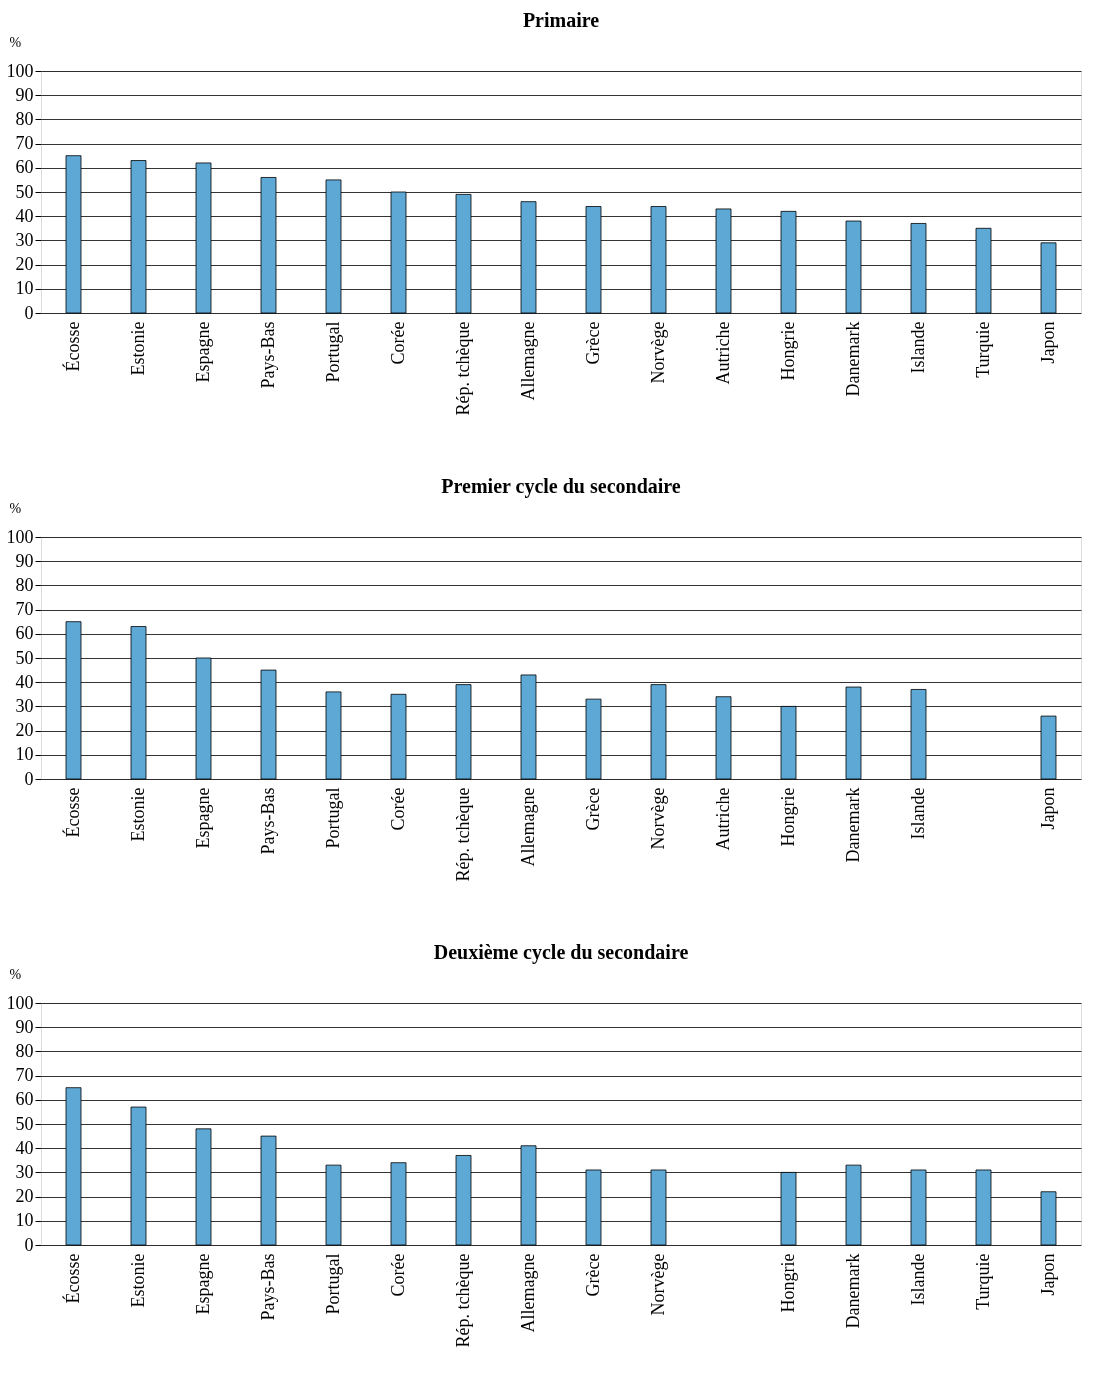 The image size is (1105, 1395). I want to click on chart-title: Deuxième cycle du secondaire, so click(561, 952).